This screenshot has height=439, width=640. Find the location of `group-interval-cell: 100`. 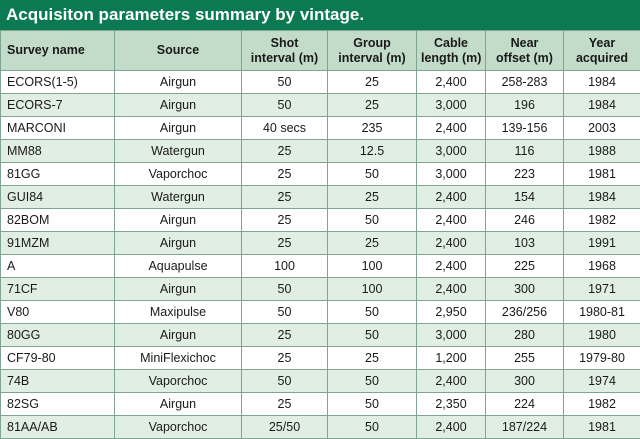

group-interval-cell: 100 is located at coordinates (372, 266).